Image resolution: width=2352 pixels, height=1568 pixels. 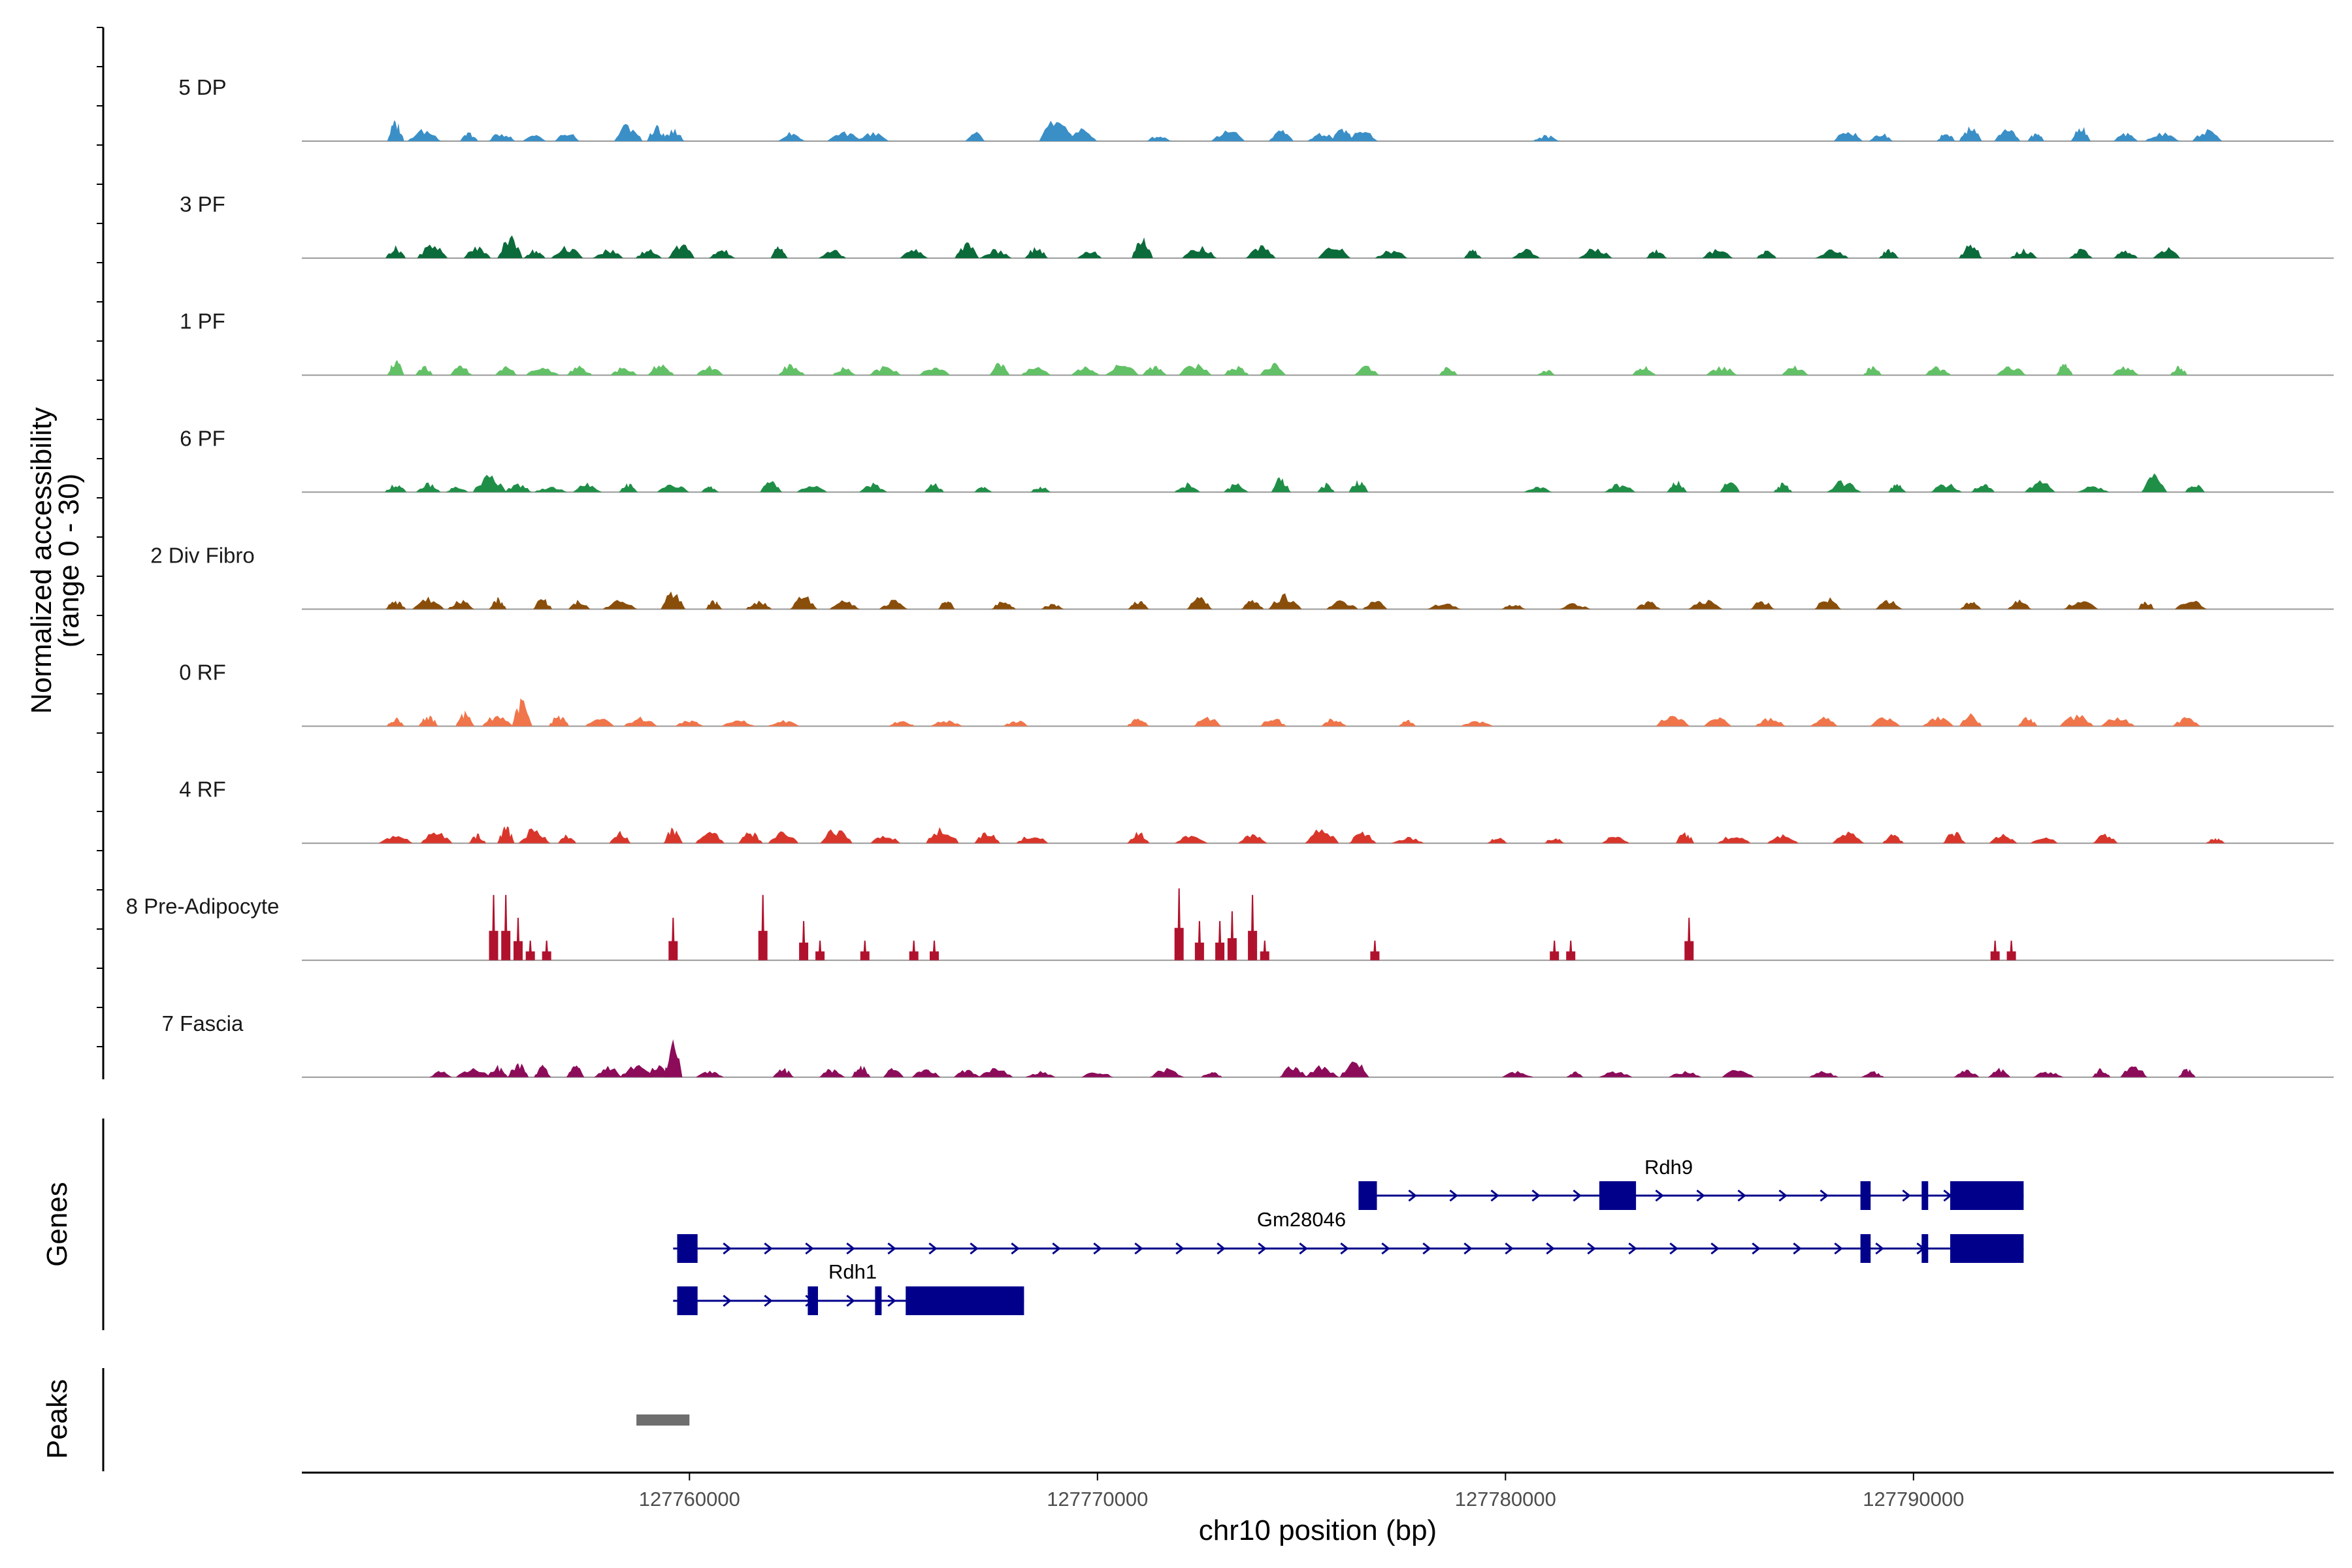 I want to click on track-label: 8 Pre-Adipocyte, so click(x=203, y=906).